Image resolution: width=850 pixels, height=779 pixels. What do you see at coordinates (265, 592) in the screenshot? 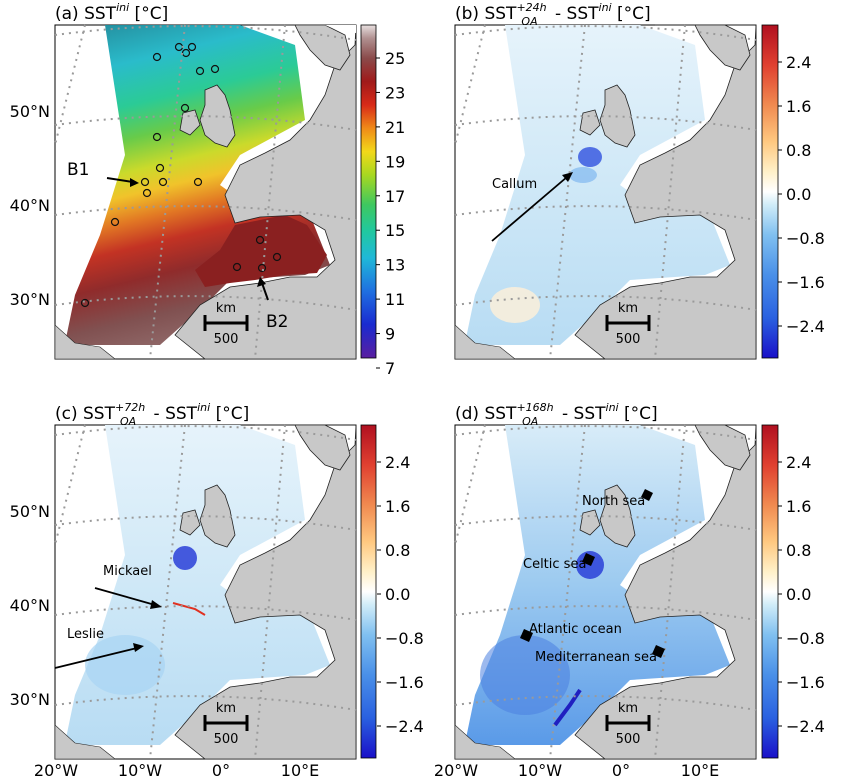
I see `land-europe` at bounding box center [265, 592].